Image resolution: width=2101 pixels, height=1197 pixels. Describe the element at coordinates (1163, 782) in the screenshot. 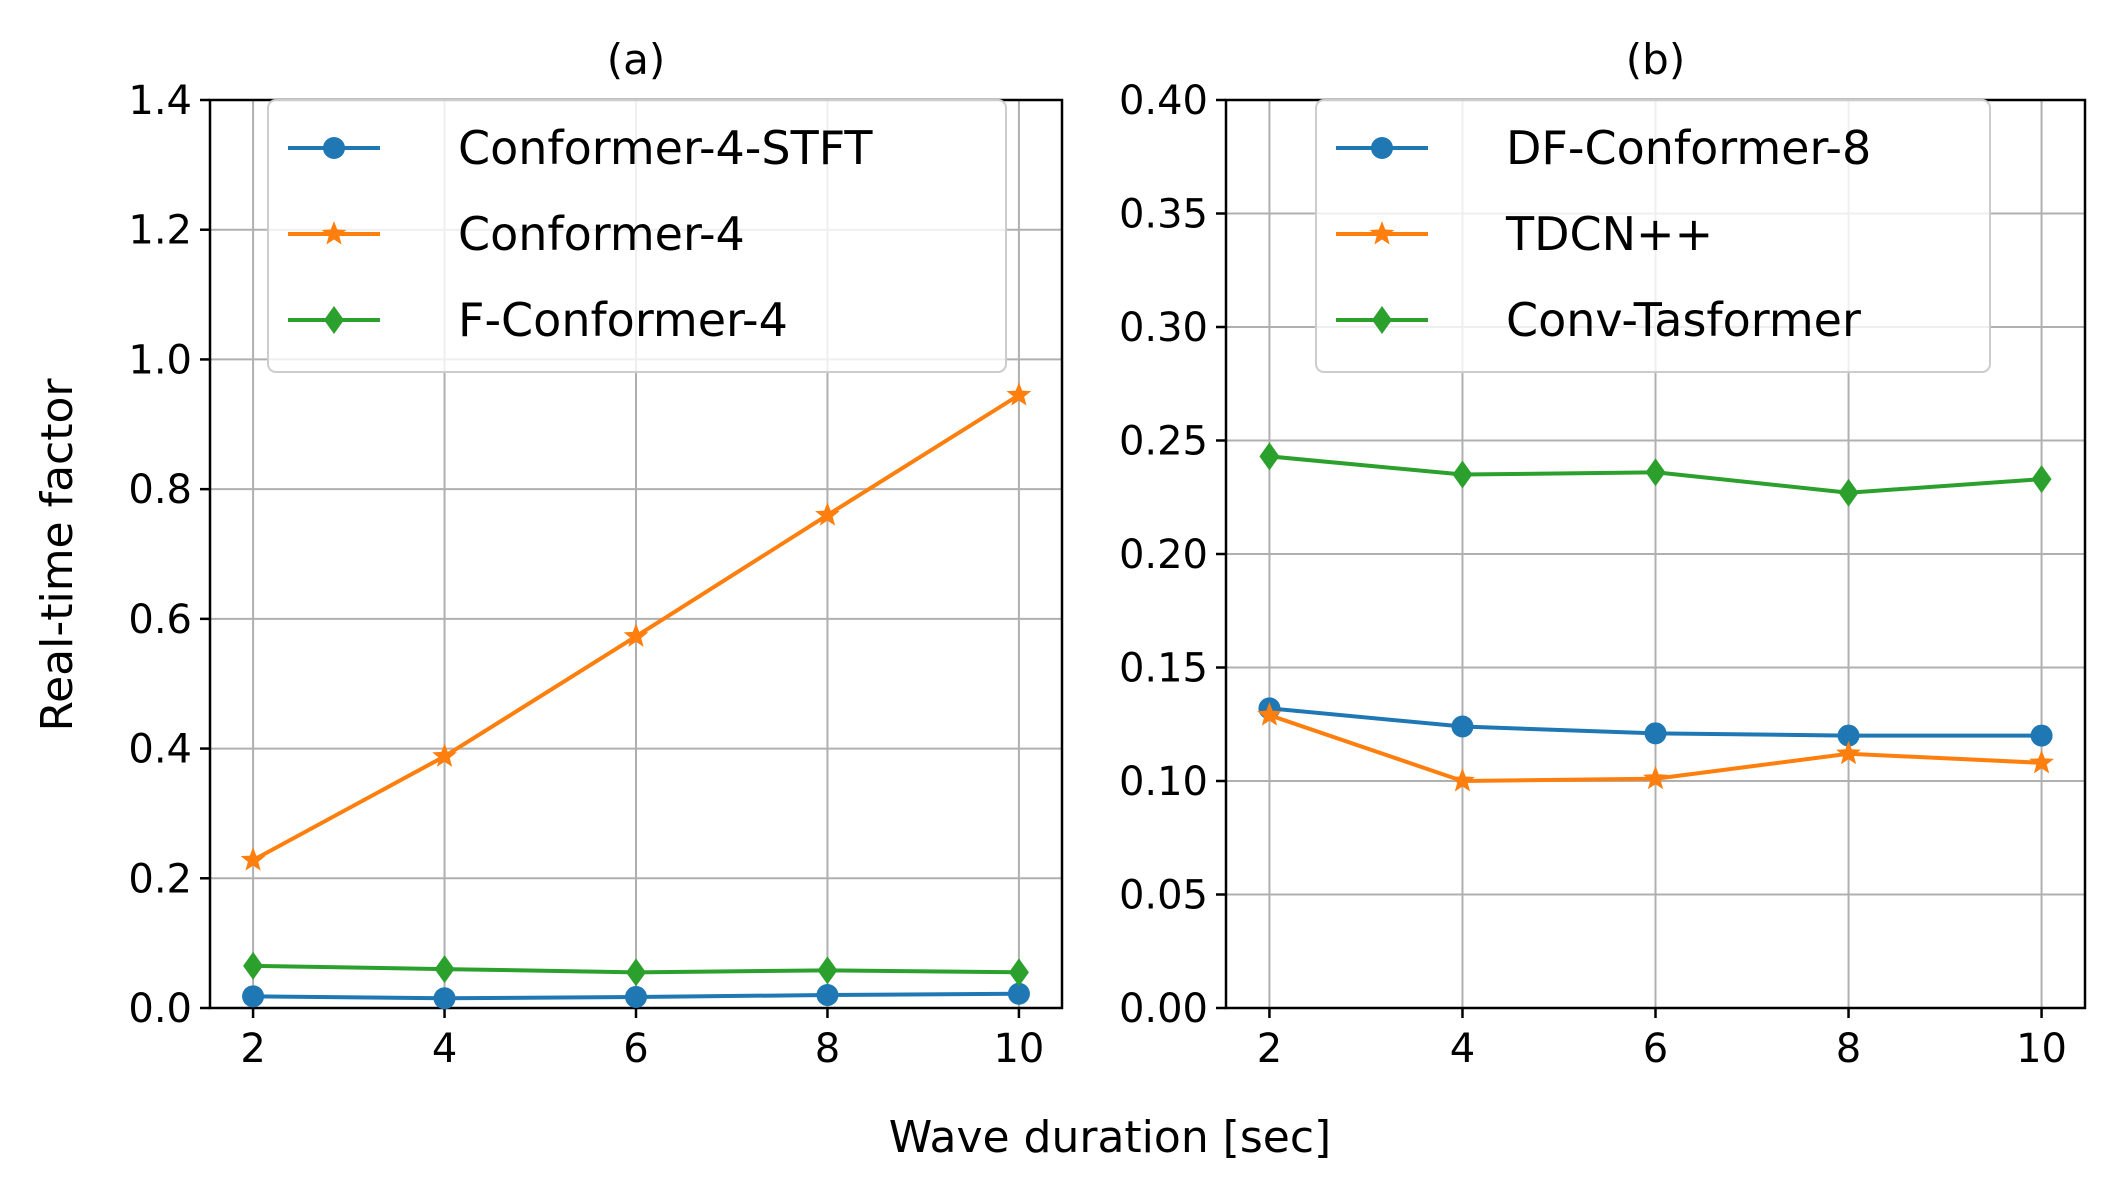

I see `y-tick-label: 0.10` at that location.